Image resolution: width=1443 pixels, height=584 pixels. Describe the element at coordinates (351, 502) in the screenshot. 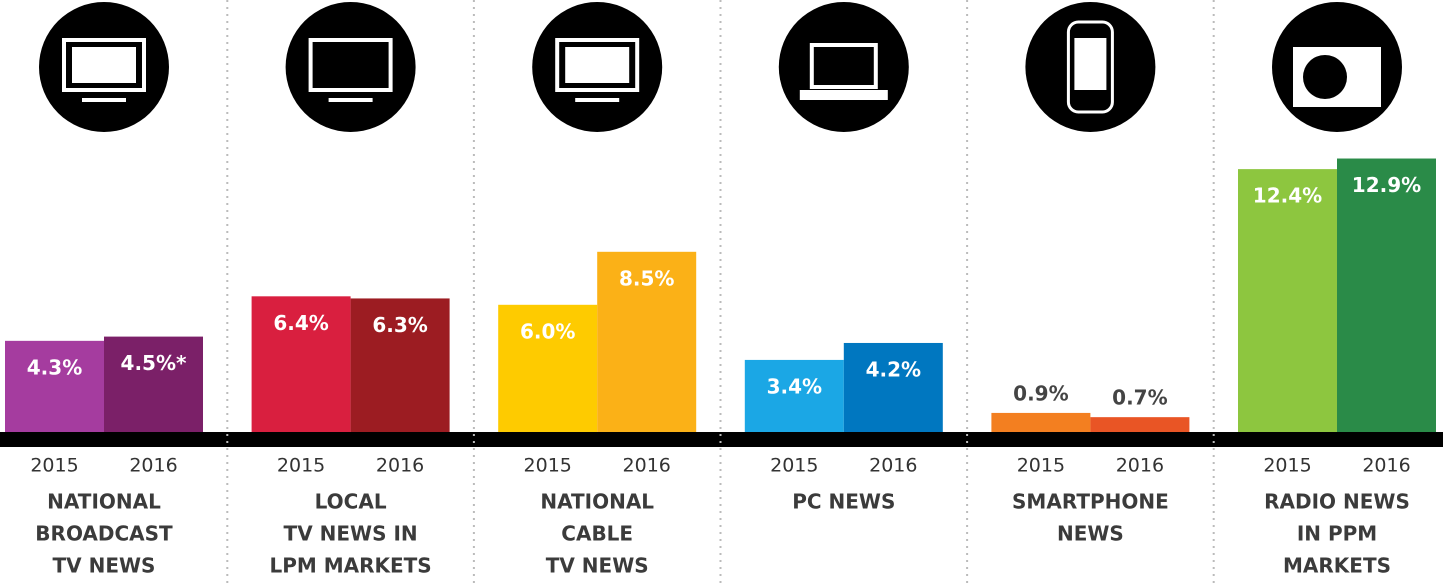

I see `category-label: LOCAL` at that location.